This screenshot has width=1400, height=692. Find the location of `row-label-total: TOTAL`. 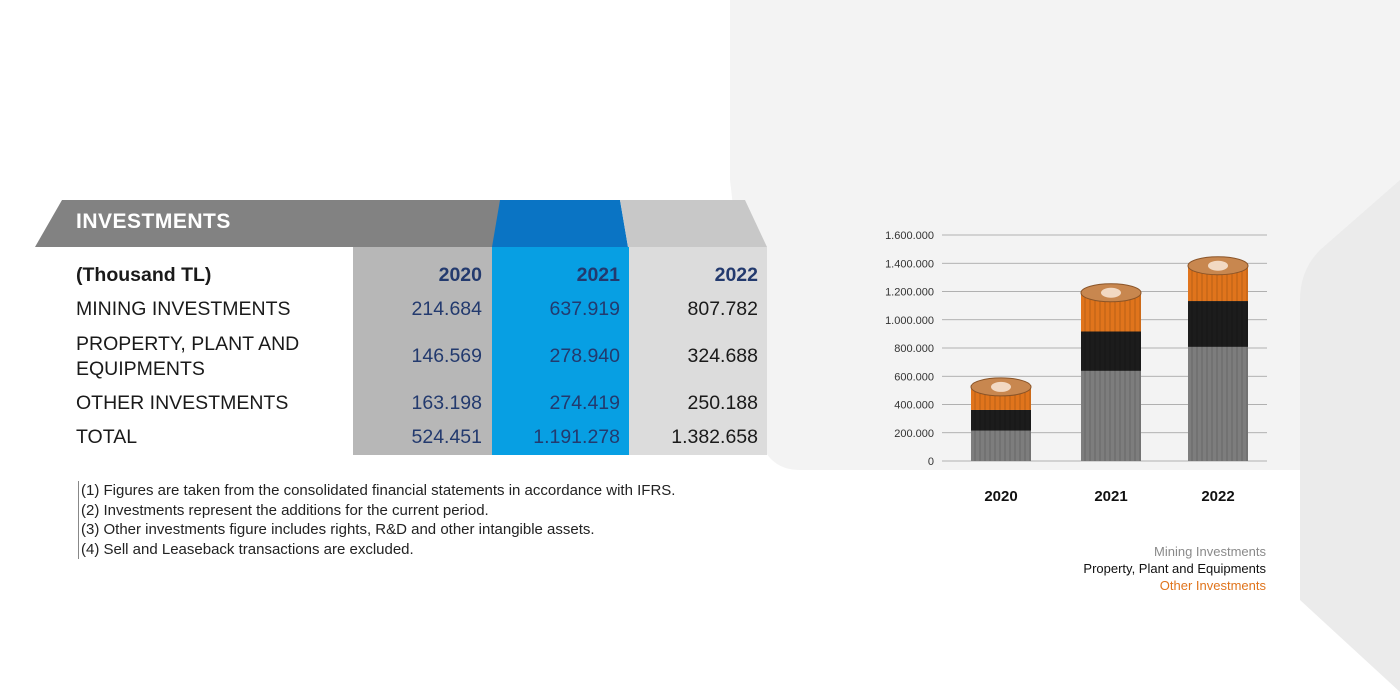

row-label-total: TOTAL is located at coordinates (107, 437).